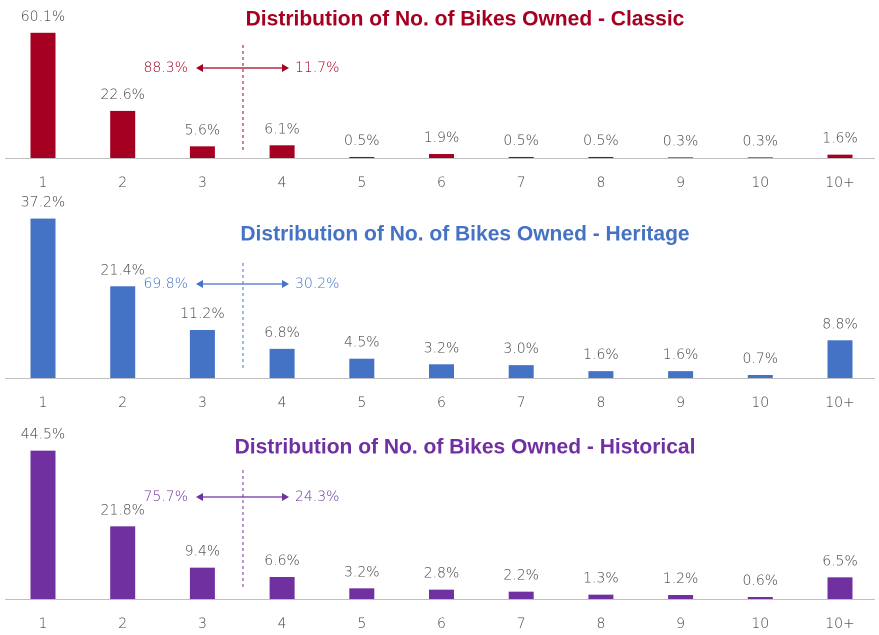  What do you see at coordinates (122, 270) in the screenshot?
I see `value-label: 21.4%` at bounding box center [122, 270].